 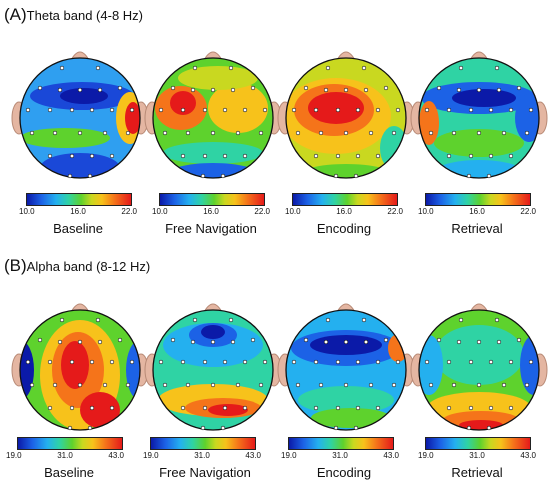 What do you see at coordinates (344, 472) in the screenshot?
I see `condition-label-alpha-encoding: Encoding` at bounding box center [344, 472].